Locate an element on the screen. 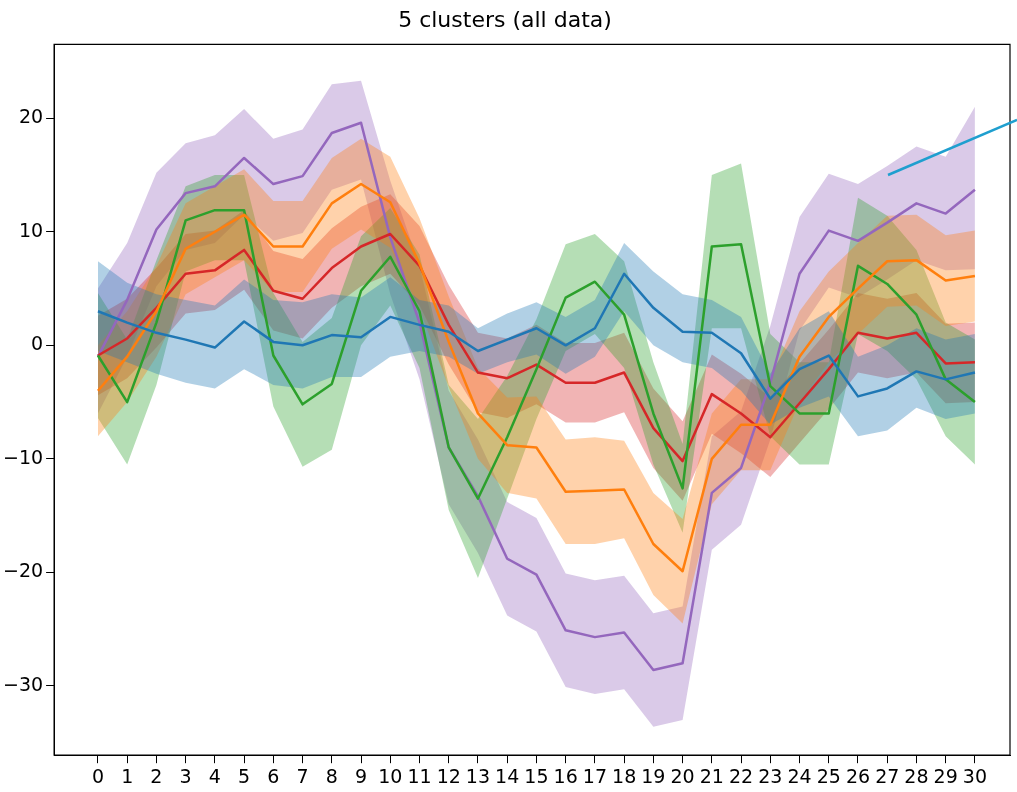 The width and height of the screenshot is (1017, 792). chart-title: 5 clusters (all data) is located at coordinates (505, 19).